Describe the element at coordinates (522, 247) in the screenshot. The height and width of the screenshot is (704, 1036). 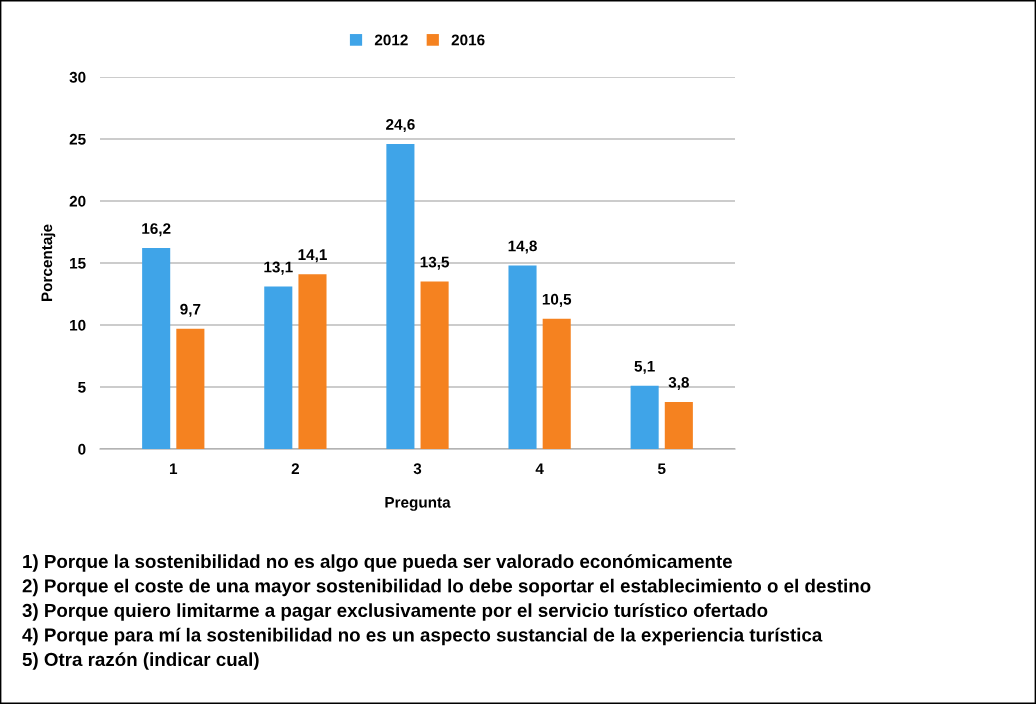
I see `data-label: 14,8` at that location.